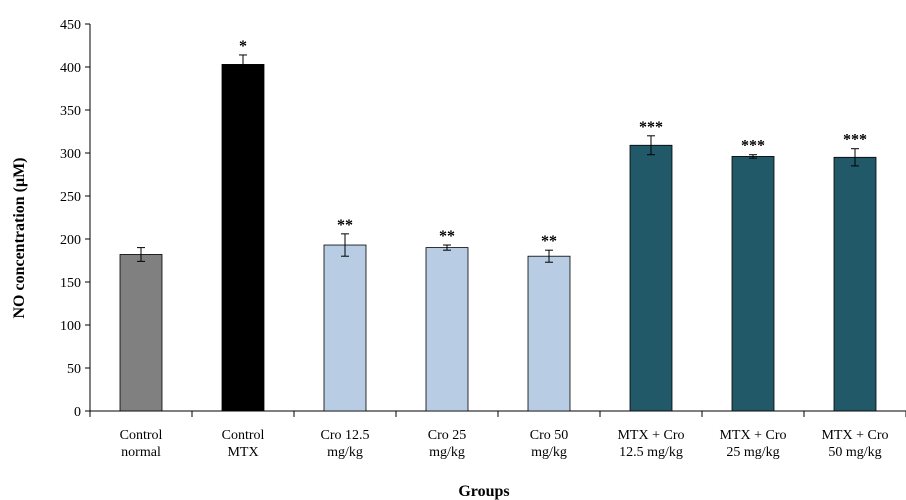 Image resolution: width=906 pixels, height=500 pixels. What do you see at coordinates (70, 111) in the screenshot?
I see `y-tick-label: 350` at bounding box center [70, 111].